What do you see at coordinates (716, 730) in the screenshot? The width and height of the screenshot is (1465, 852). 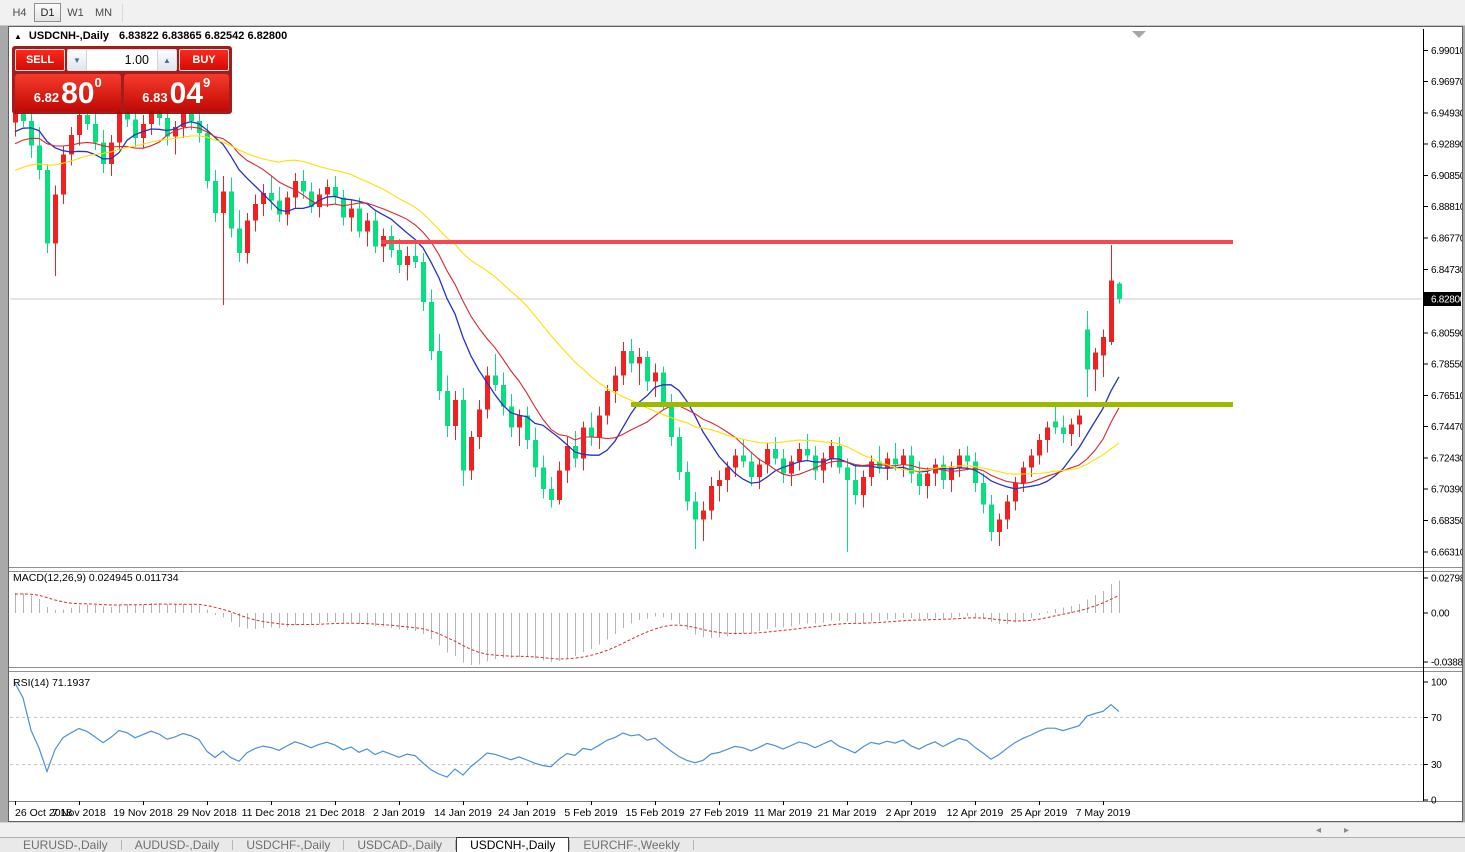 I see `rsi-panel` at bounding box center [716, 730].